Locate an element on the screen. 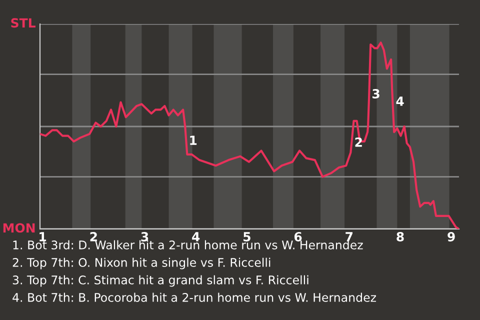 This screenshot has height=320, width=480. x-tick-label: 2 is located at coordinates (93, 237).